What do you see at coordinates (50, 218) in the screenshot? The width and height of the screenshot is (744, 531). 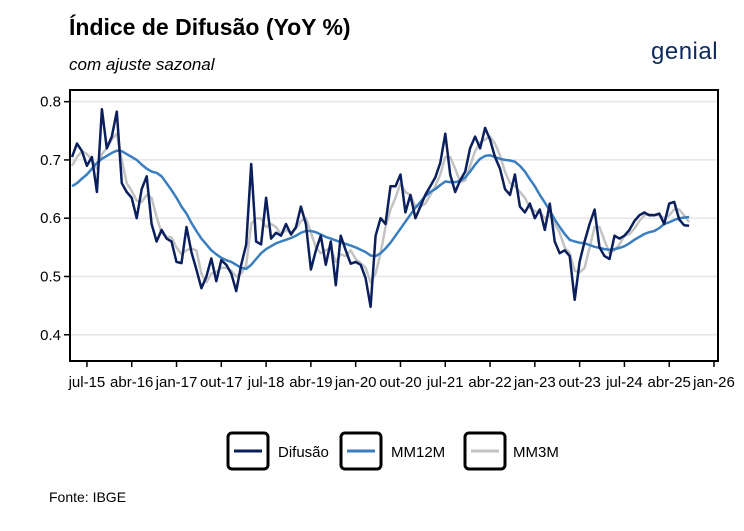 I see `y-tick-label: 0.6` at bounding box center [50, 218].